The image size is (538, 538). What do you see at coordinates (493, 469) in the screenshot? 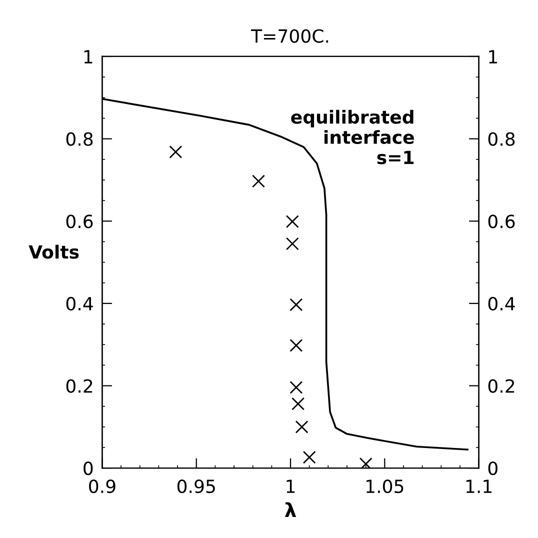
I see `y2-tick-label: 0` at bounding box center [493, 469].